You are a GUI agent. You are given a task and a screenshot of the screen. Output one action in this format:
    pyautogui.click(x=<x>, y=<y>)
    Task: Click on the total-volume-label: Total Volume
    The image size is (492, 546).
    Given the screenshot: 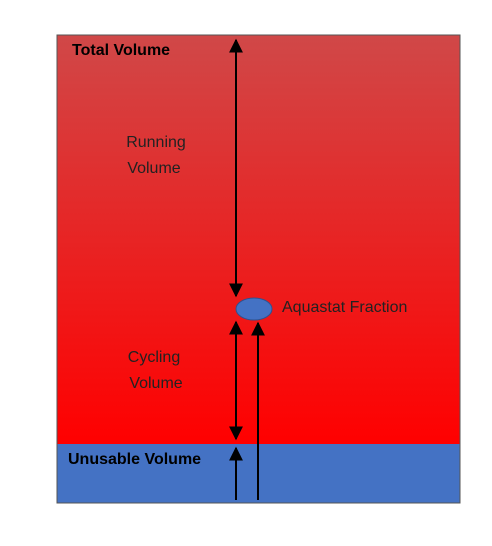 What is the action you would take?
    pyautogui.click(x=121, y=50)
    